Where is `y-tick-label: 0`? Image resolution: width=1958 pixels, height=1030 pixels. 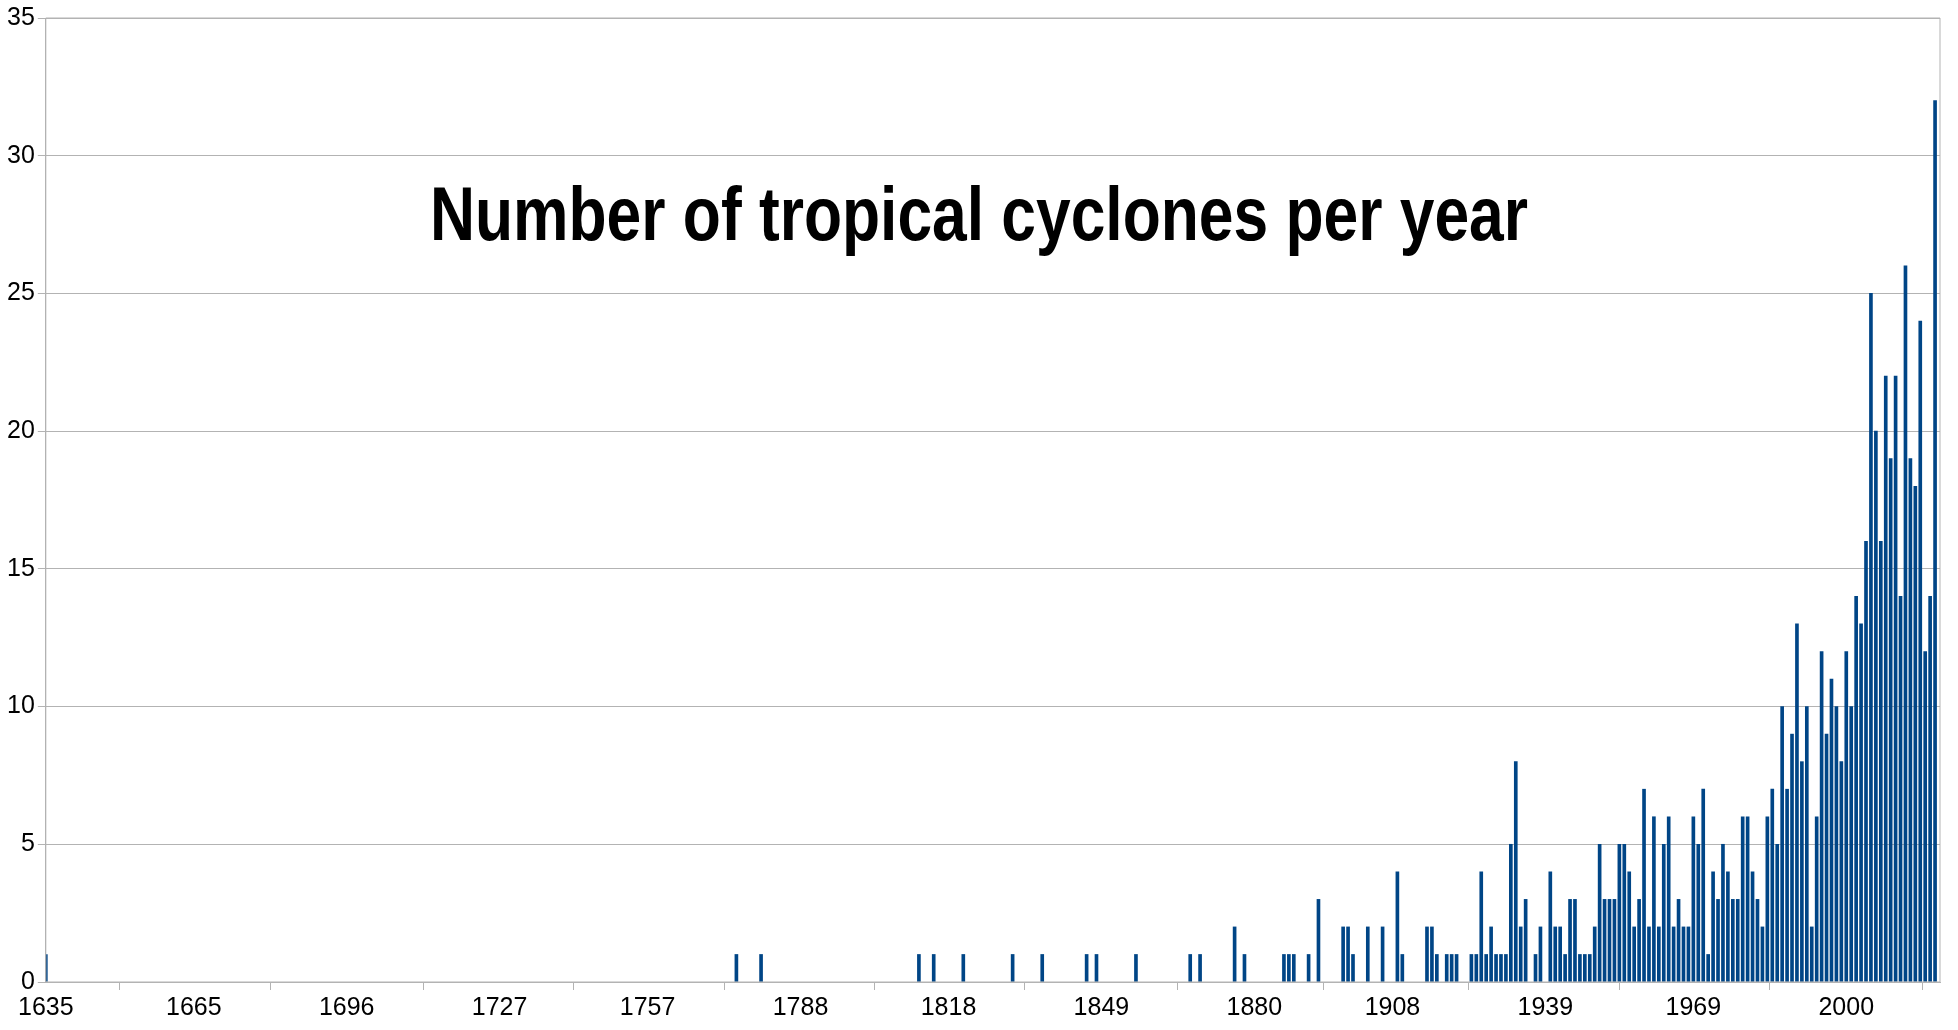 y-tick-label: 0 is located at coordinates (27, 979).